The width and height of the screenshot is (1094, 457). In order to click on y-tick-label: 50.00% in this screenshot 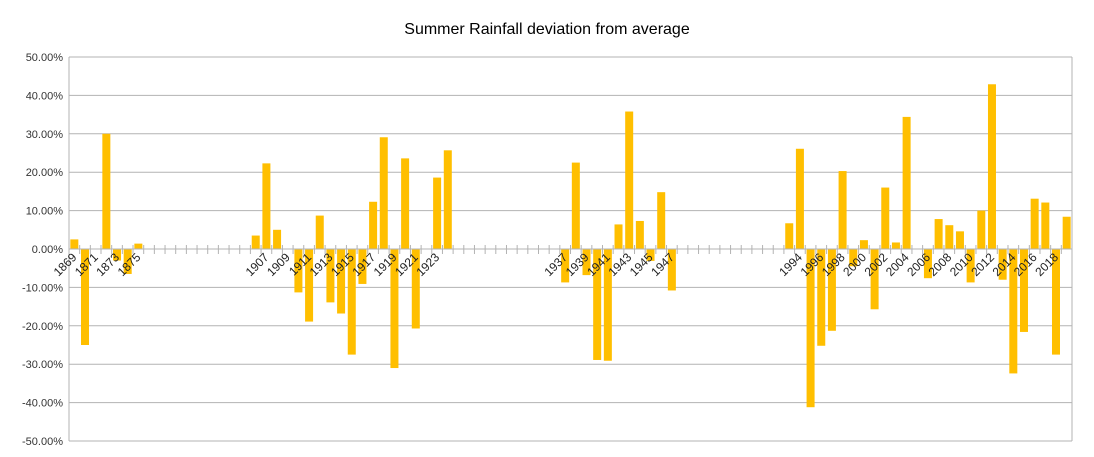, I will do `click(45, 58)`.